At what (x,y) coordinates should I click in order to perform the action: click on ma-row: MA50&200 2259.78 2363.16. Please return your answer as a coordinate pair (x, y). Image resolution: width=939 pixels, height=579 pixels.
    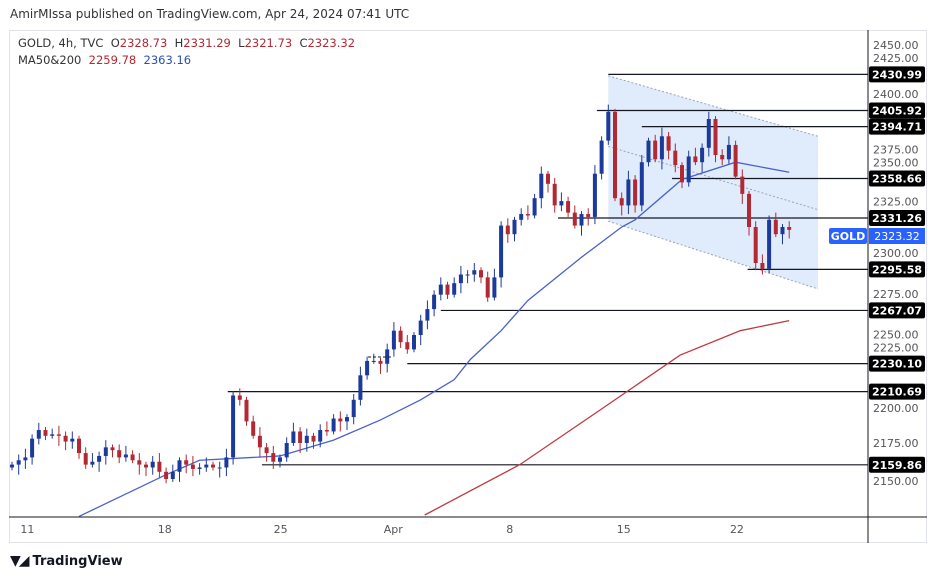
    Looking at the image, I should click on (186, 60).